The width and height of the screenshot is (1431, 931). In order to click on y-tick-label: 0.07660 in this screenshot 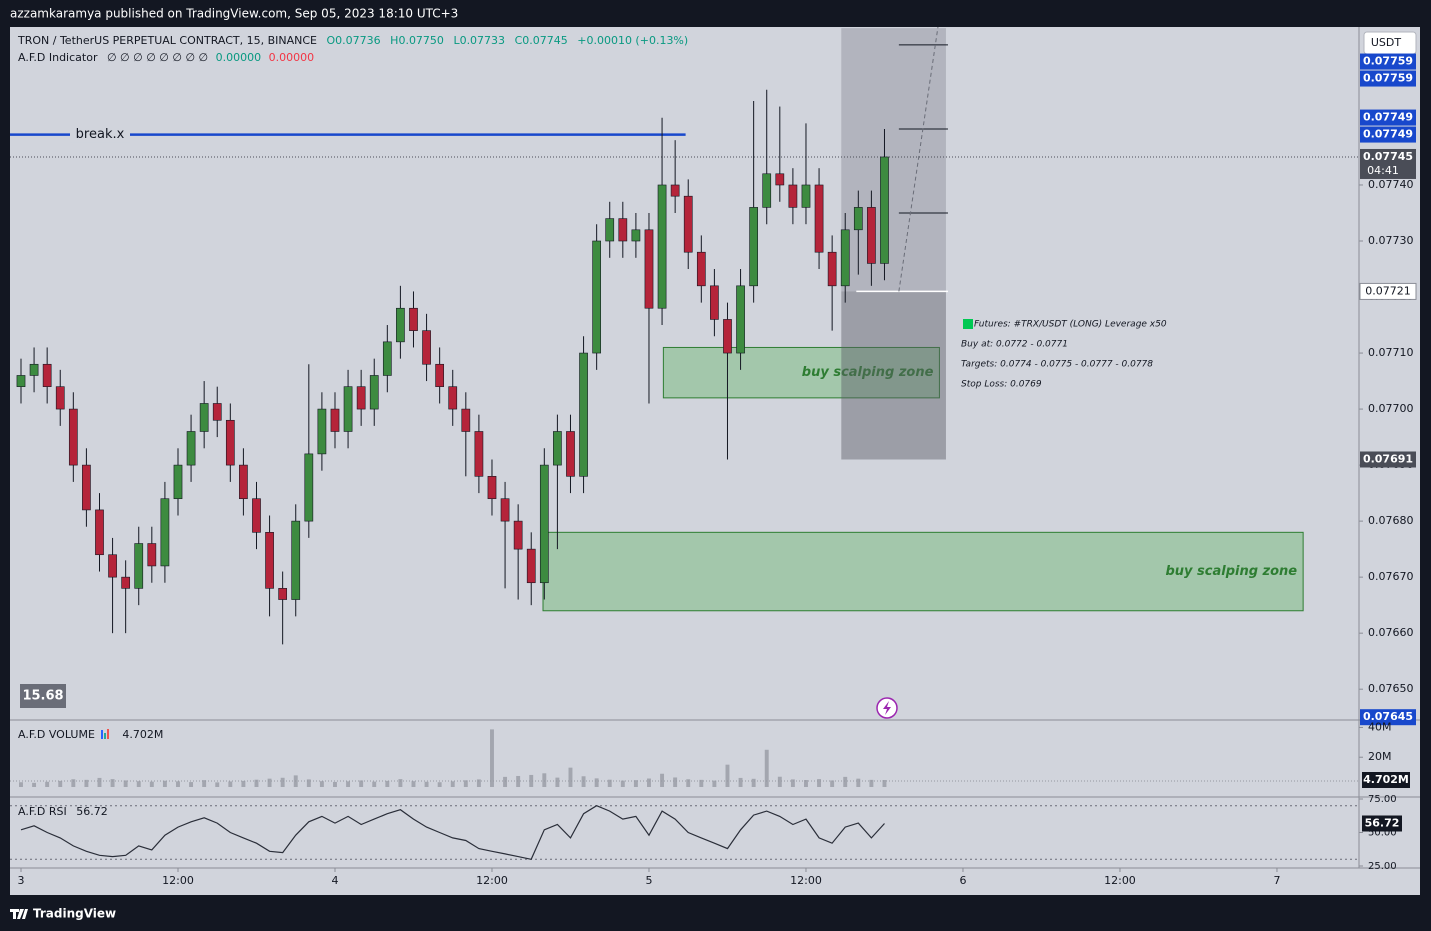, I will do `click(1391, 632)`.